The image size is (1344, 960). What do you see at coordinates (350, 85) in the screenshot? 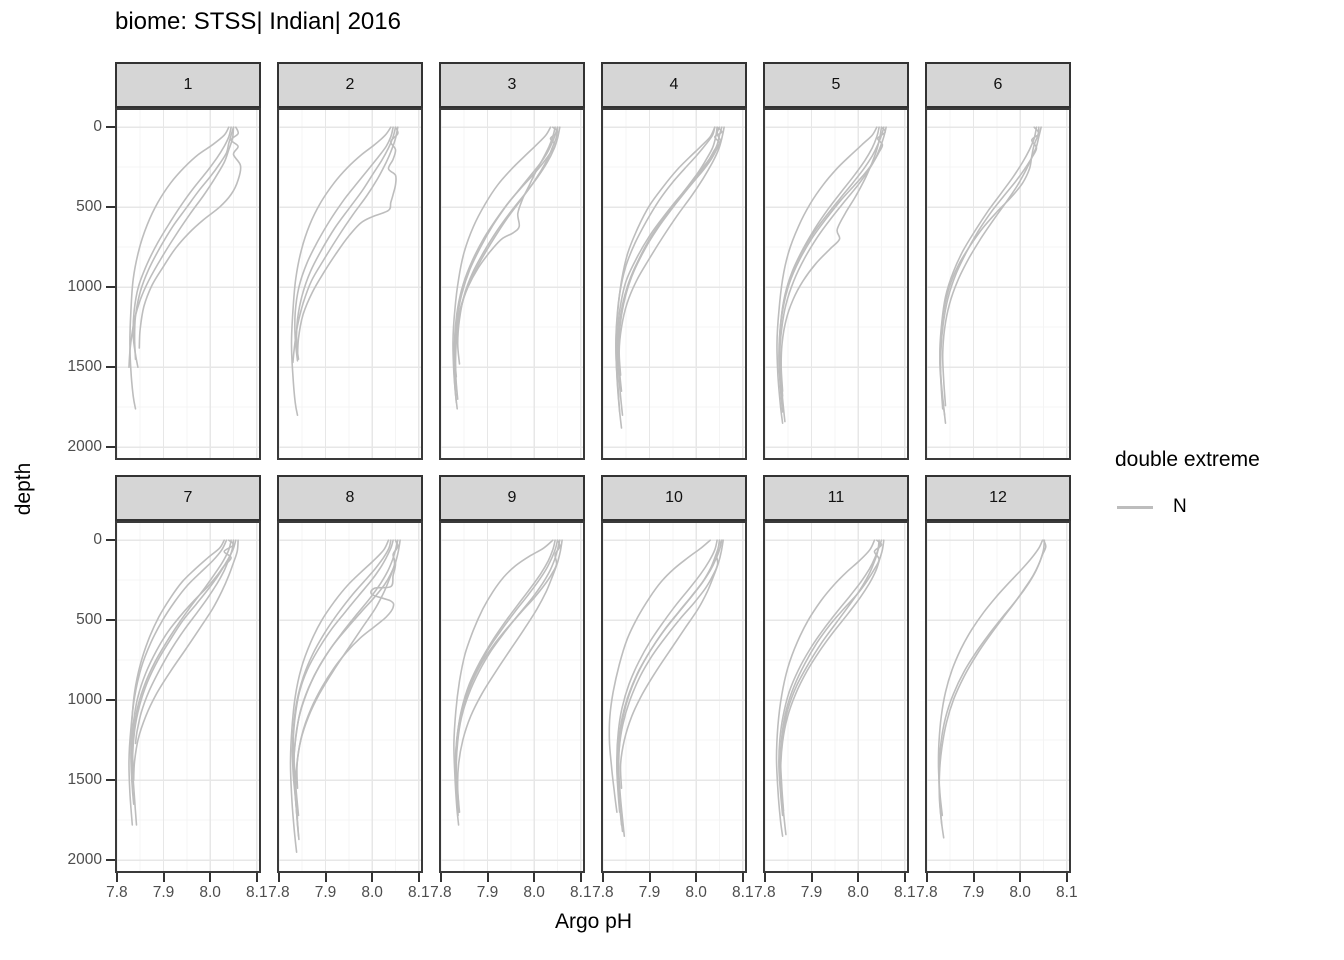
I see `facet-strip-2: 2` at bounding box center [350, 85].